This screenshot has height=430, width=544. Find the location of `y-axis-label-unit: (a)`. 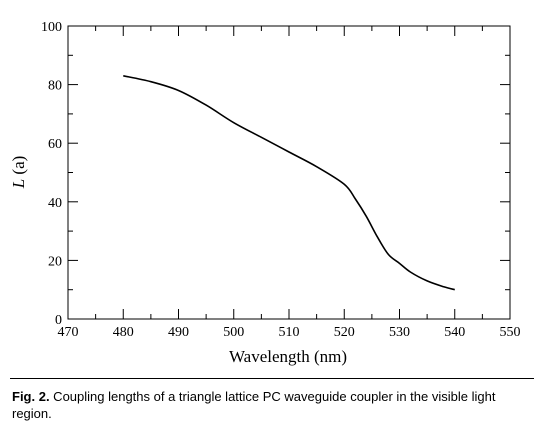

y-axis-label-unit: (a) is located at coordinates (18, 167).